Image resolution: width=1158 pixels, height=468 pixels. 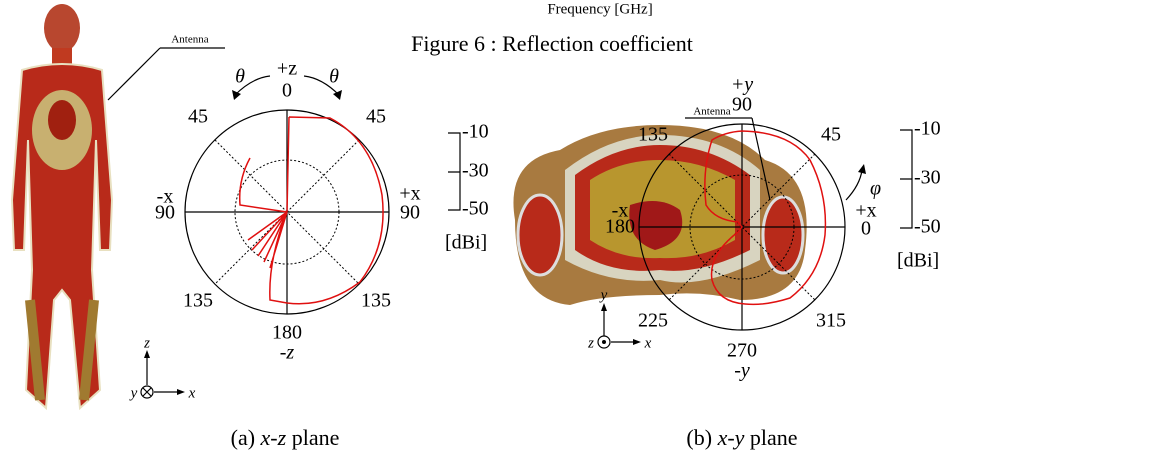 I want to click on angle-label: 270, so click(x=742, y=351).